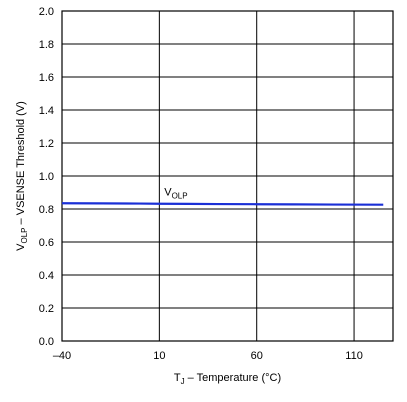 The image size is (407, 402). Describe the element at coordinates (22, 176) in the screenshot. I see `y-axis-title: VOLP – VSENSE Threshold (V)` at that location.